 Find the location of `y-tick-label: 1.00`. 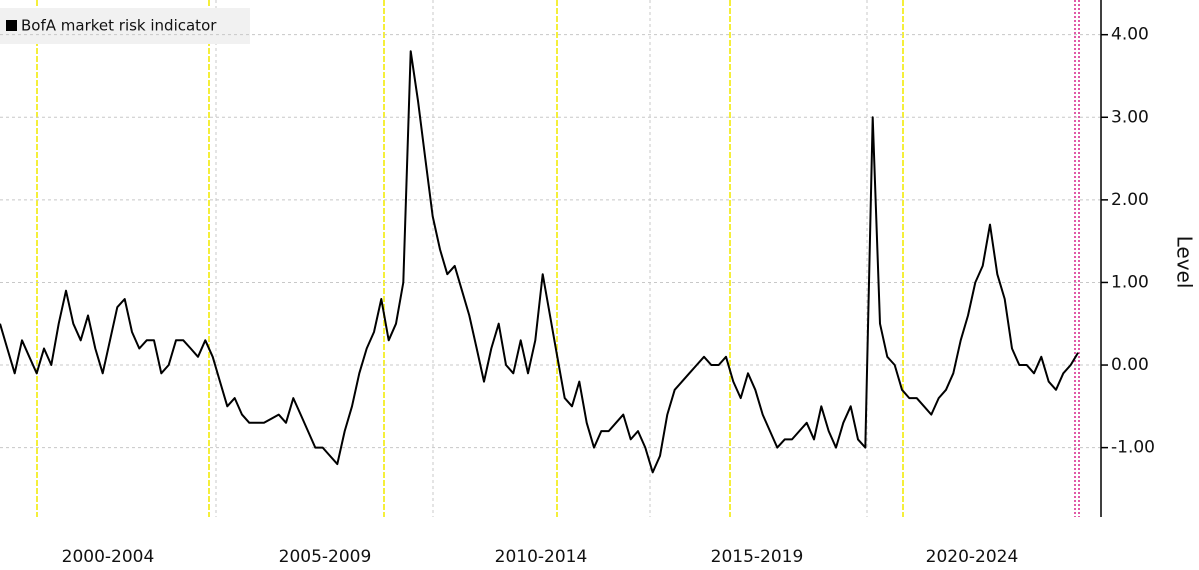

y-tick-label: 1.00 is located at coordinates (1130, 282).